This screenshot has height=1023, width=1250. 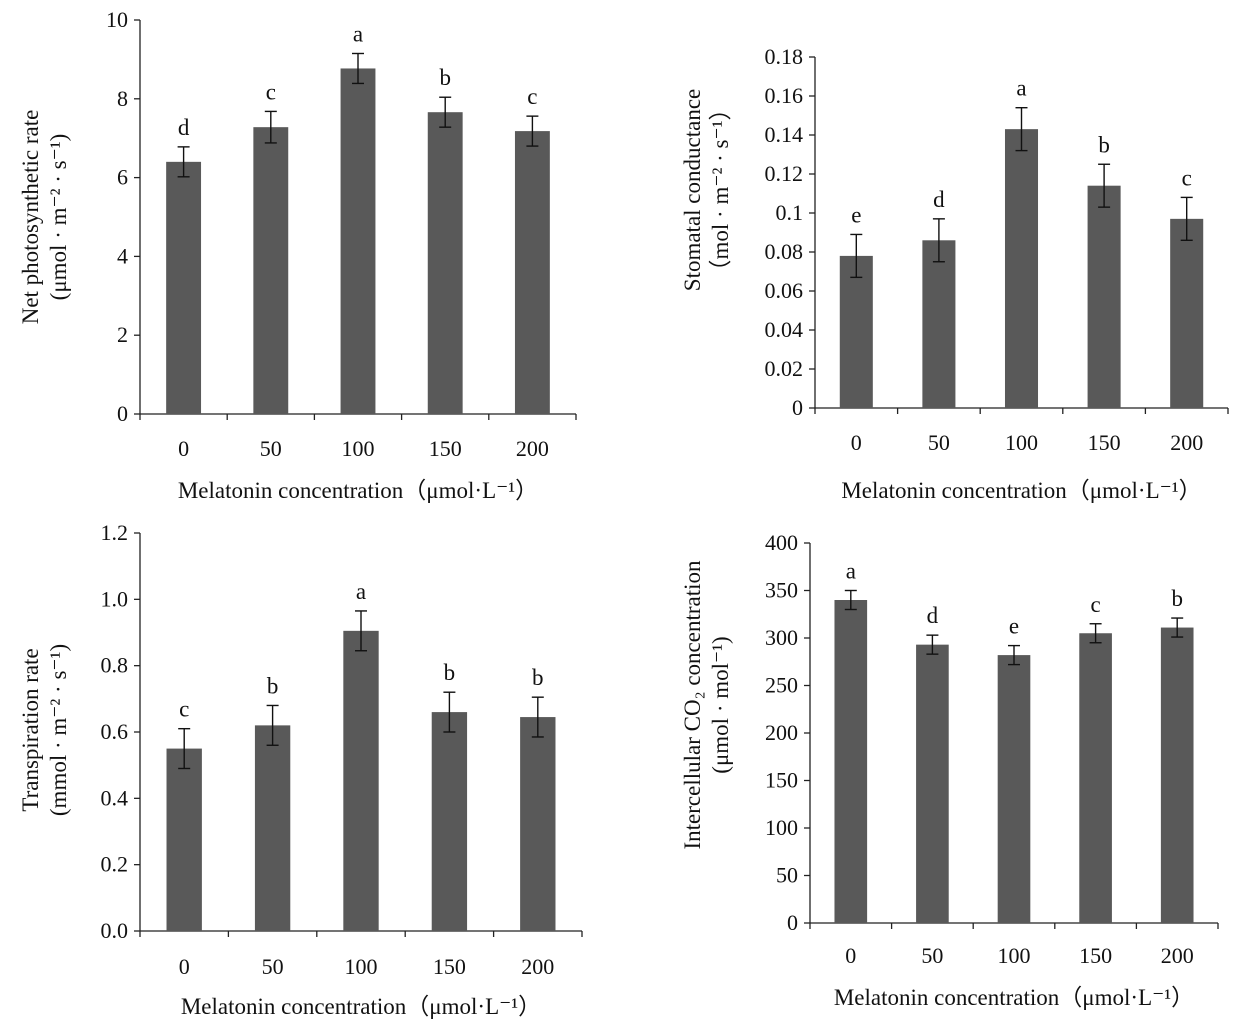 I want to click on y-tick-label: 350, so click(x=781, y=590).